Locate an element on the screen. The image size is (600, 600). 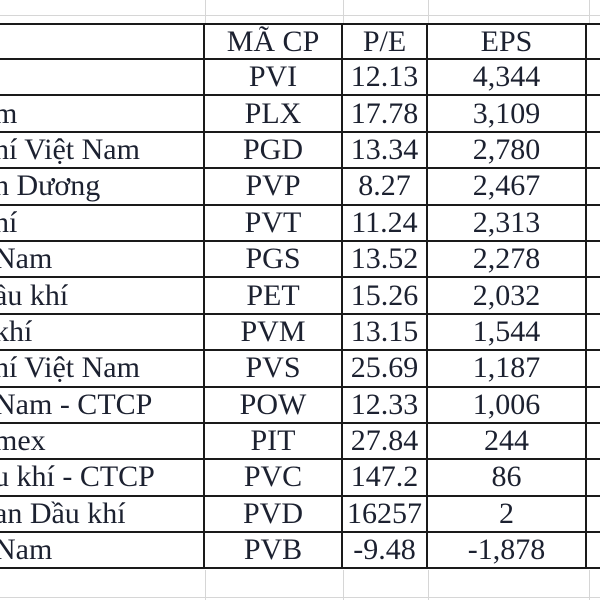
cell-pe-value: 8.27 is located at coordinates (385, 186).